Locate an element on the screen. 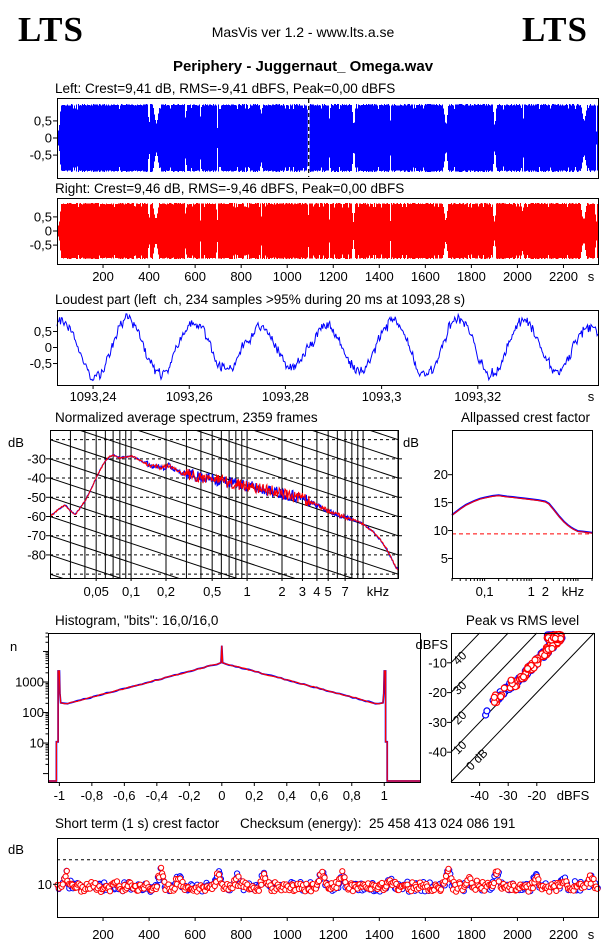 This screenshot has height=946, width=606. logo-right: LTS is located at coordinates (555, 29).